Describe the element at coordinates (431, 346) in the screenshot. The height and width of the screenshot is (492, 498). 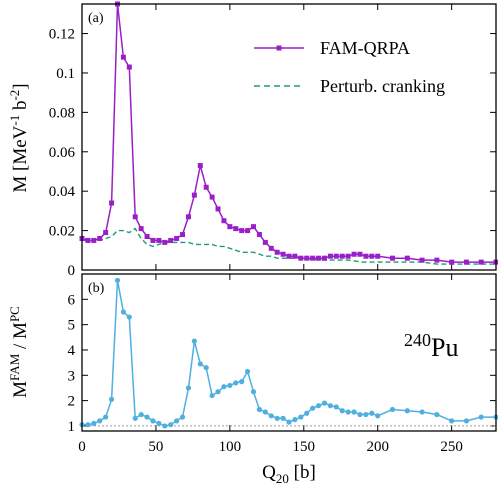
I see `nucleus-annotation: 240Pu` at that location.